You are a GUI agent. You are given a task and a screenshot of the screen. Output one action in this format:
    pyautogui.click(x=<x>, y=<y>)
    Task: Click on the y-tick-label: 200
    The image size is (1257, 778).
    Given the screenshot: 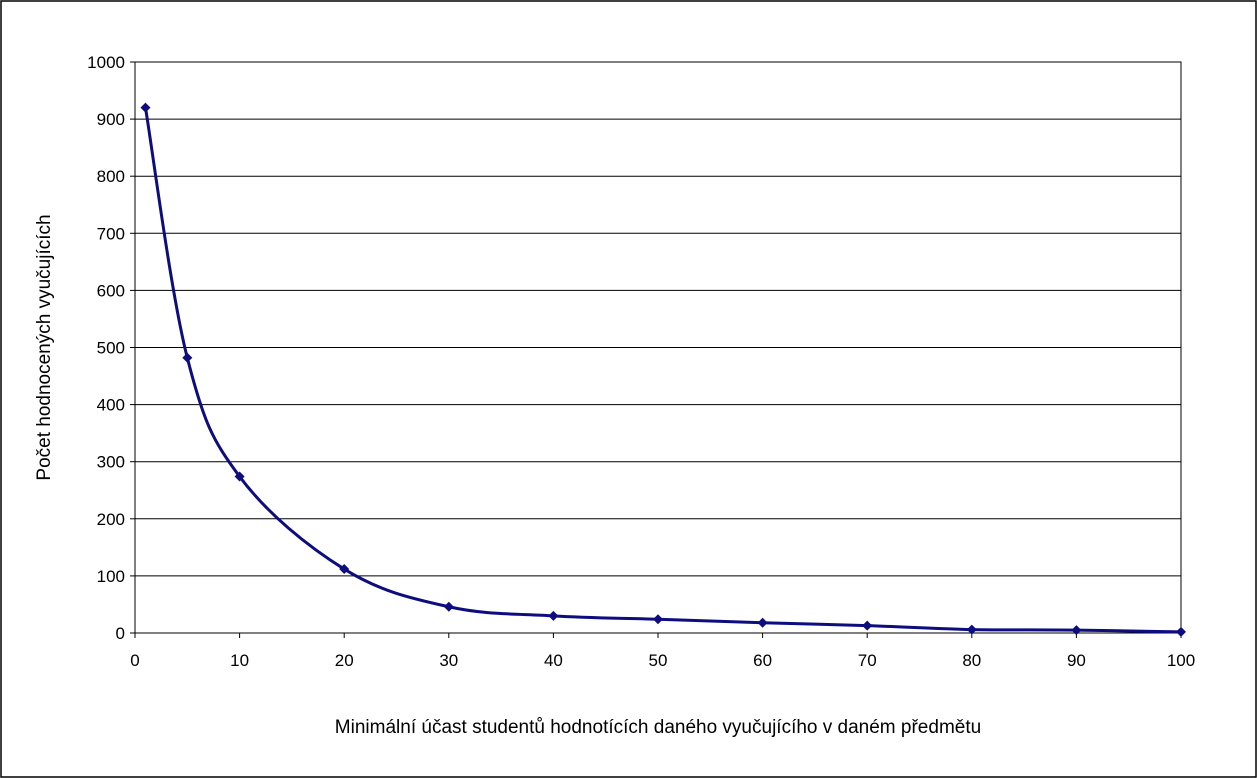 What is the action you would take?
    pyautogui.click(x=111, y=519)
    